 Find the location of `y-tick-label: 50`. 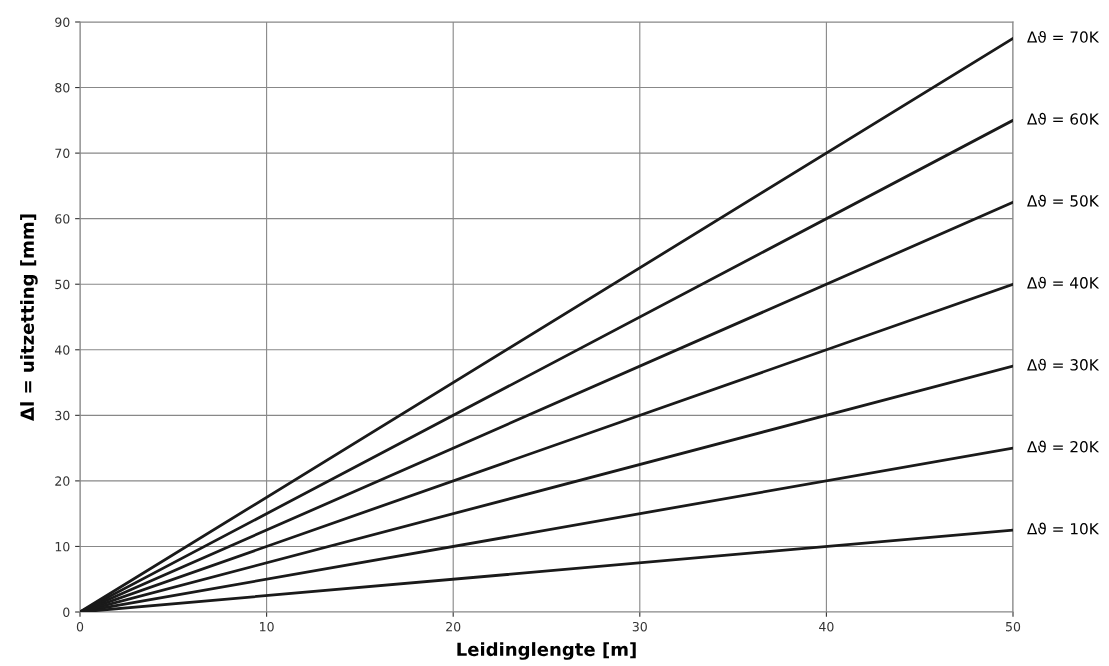

y-tick-label: 50 is located at coordinates (62, 284).